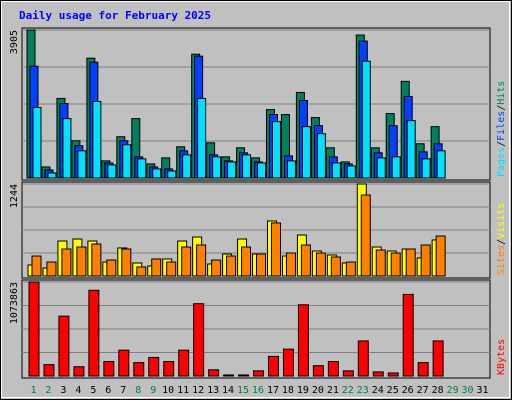  I want to click on legend: Sites/Visits, so click(501, 239).